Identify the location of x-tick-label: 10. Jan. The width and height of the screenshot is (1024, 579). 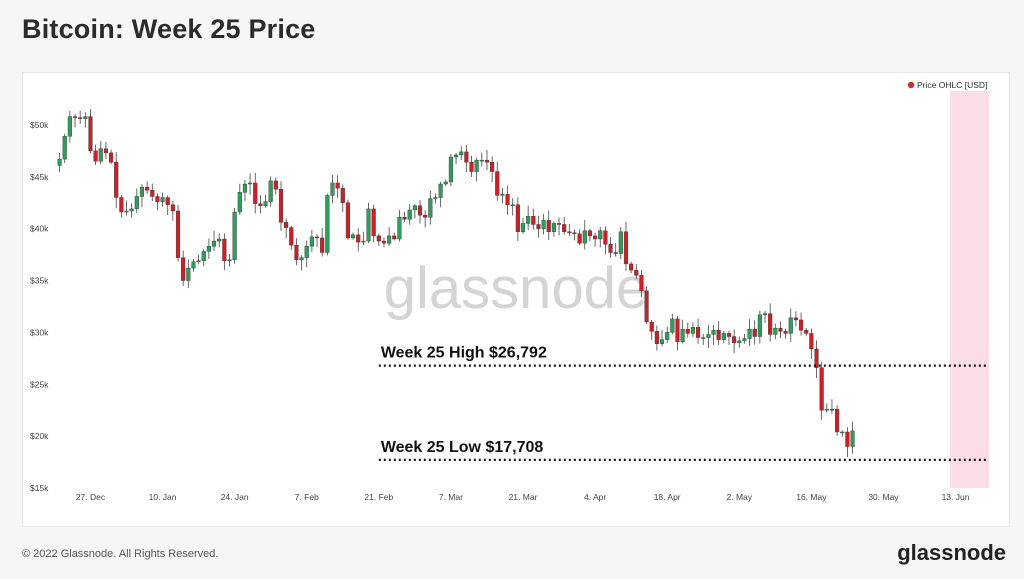
(163, 497).